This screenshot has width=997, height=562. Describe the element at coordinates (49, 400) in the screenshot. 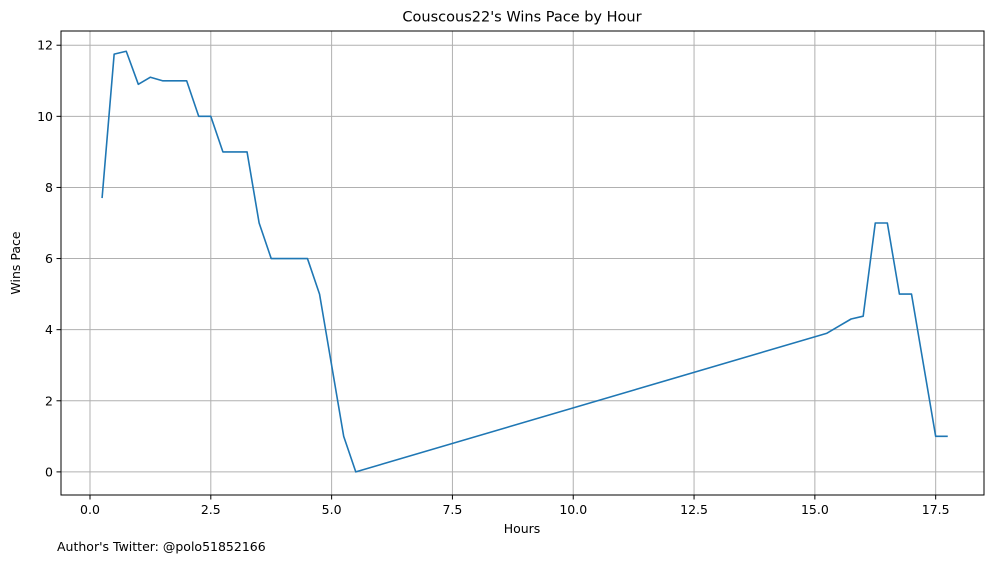

I see `y-tick-label: 2` at that location.